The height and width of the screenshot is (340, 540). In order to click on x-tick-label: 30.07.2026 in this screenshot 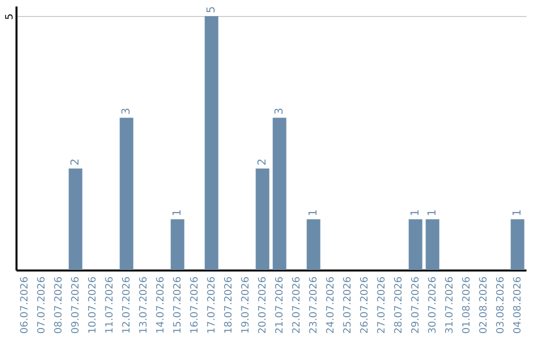, I will do `click(433, 305)`.